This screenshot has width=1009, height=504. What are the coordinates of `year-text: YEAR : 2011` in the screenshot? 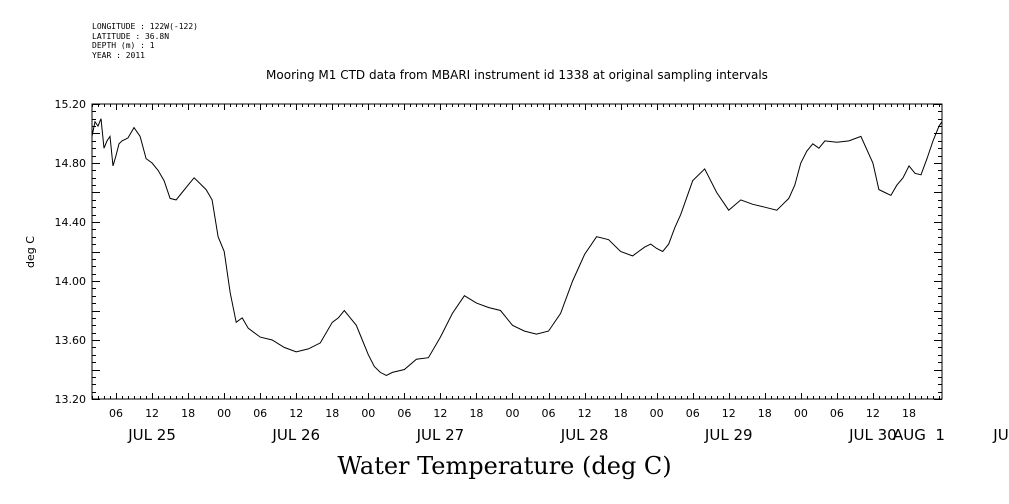 It's located at (118, 55).